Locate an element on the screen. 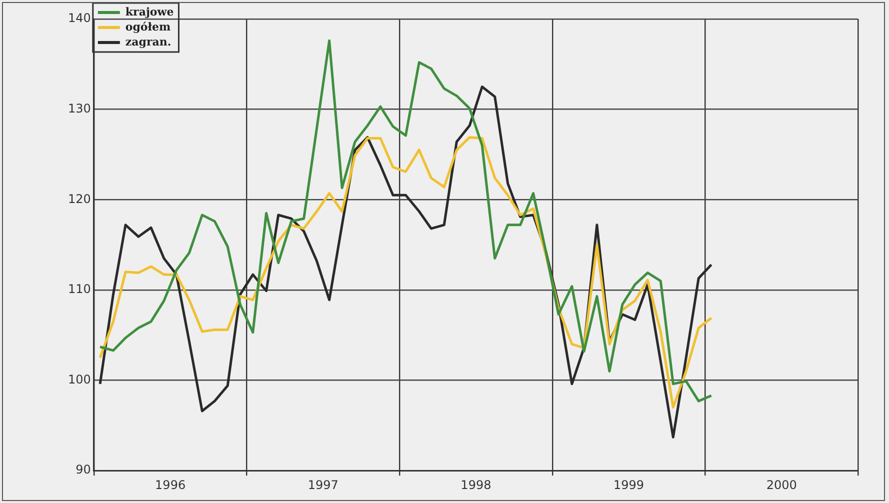  x-tick-label: 1999 is located at coordinates (629, 485).